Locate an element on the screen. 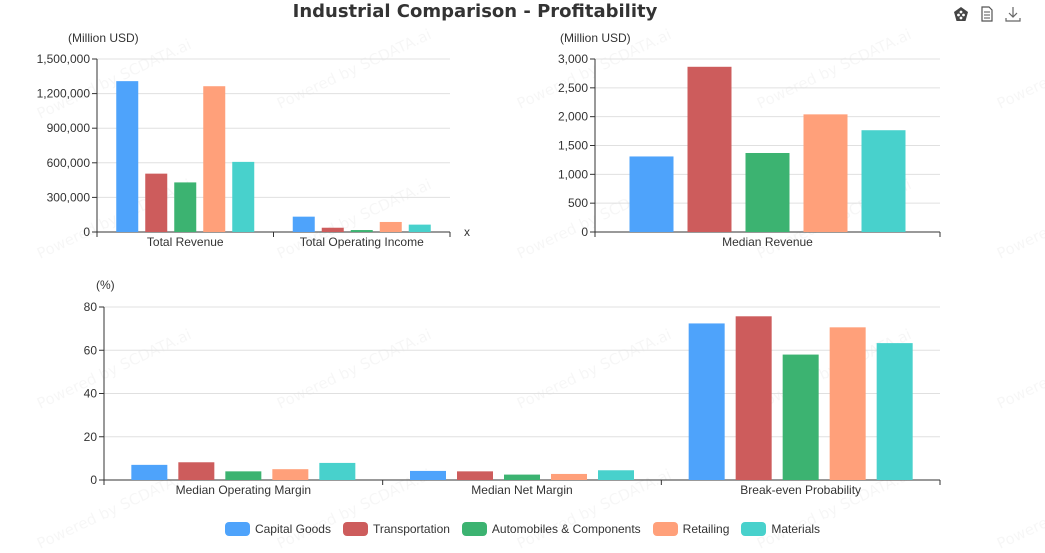 The width and height of the screenshot is (1045, 553). legend-item: Capital Goods is located at coordinates (277, 529).